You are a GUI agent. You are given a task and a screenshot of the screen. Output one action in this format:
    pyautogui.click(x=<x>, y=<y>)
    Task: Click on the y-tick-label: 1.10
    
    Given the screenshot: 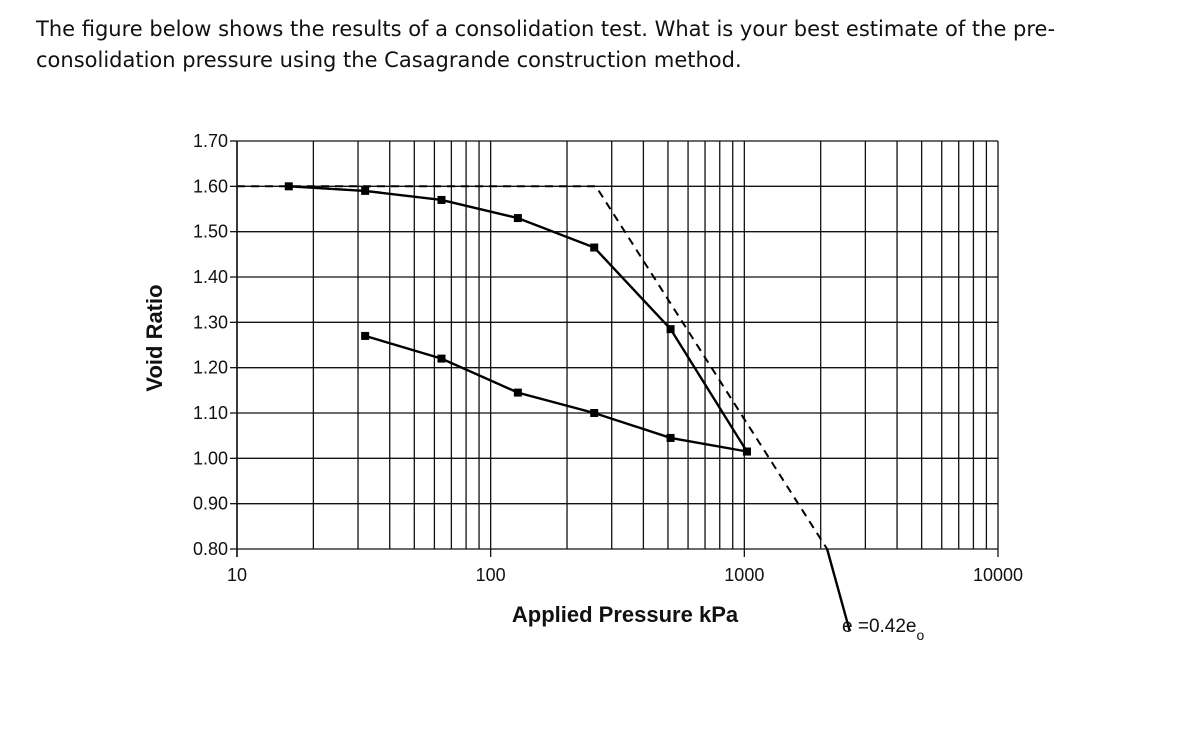 What is the action you would take?
    pyautogui.click(x=210, y=413)
    